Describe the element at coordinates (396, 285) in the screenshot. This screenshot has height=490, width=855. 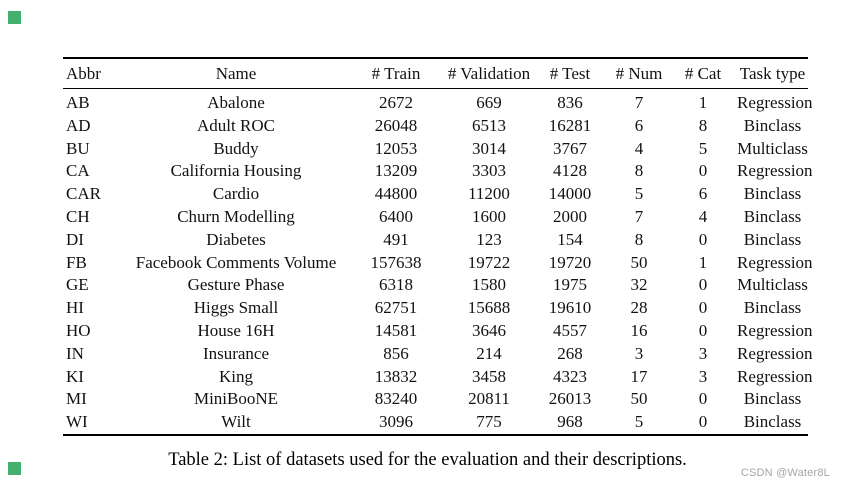
I see `cell-train: 6318` at that location.